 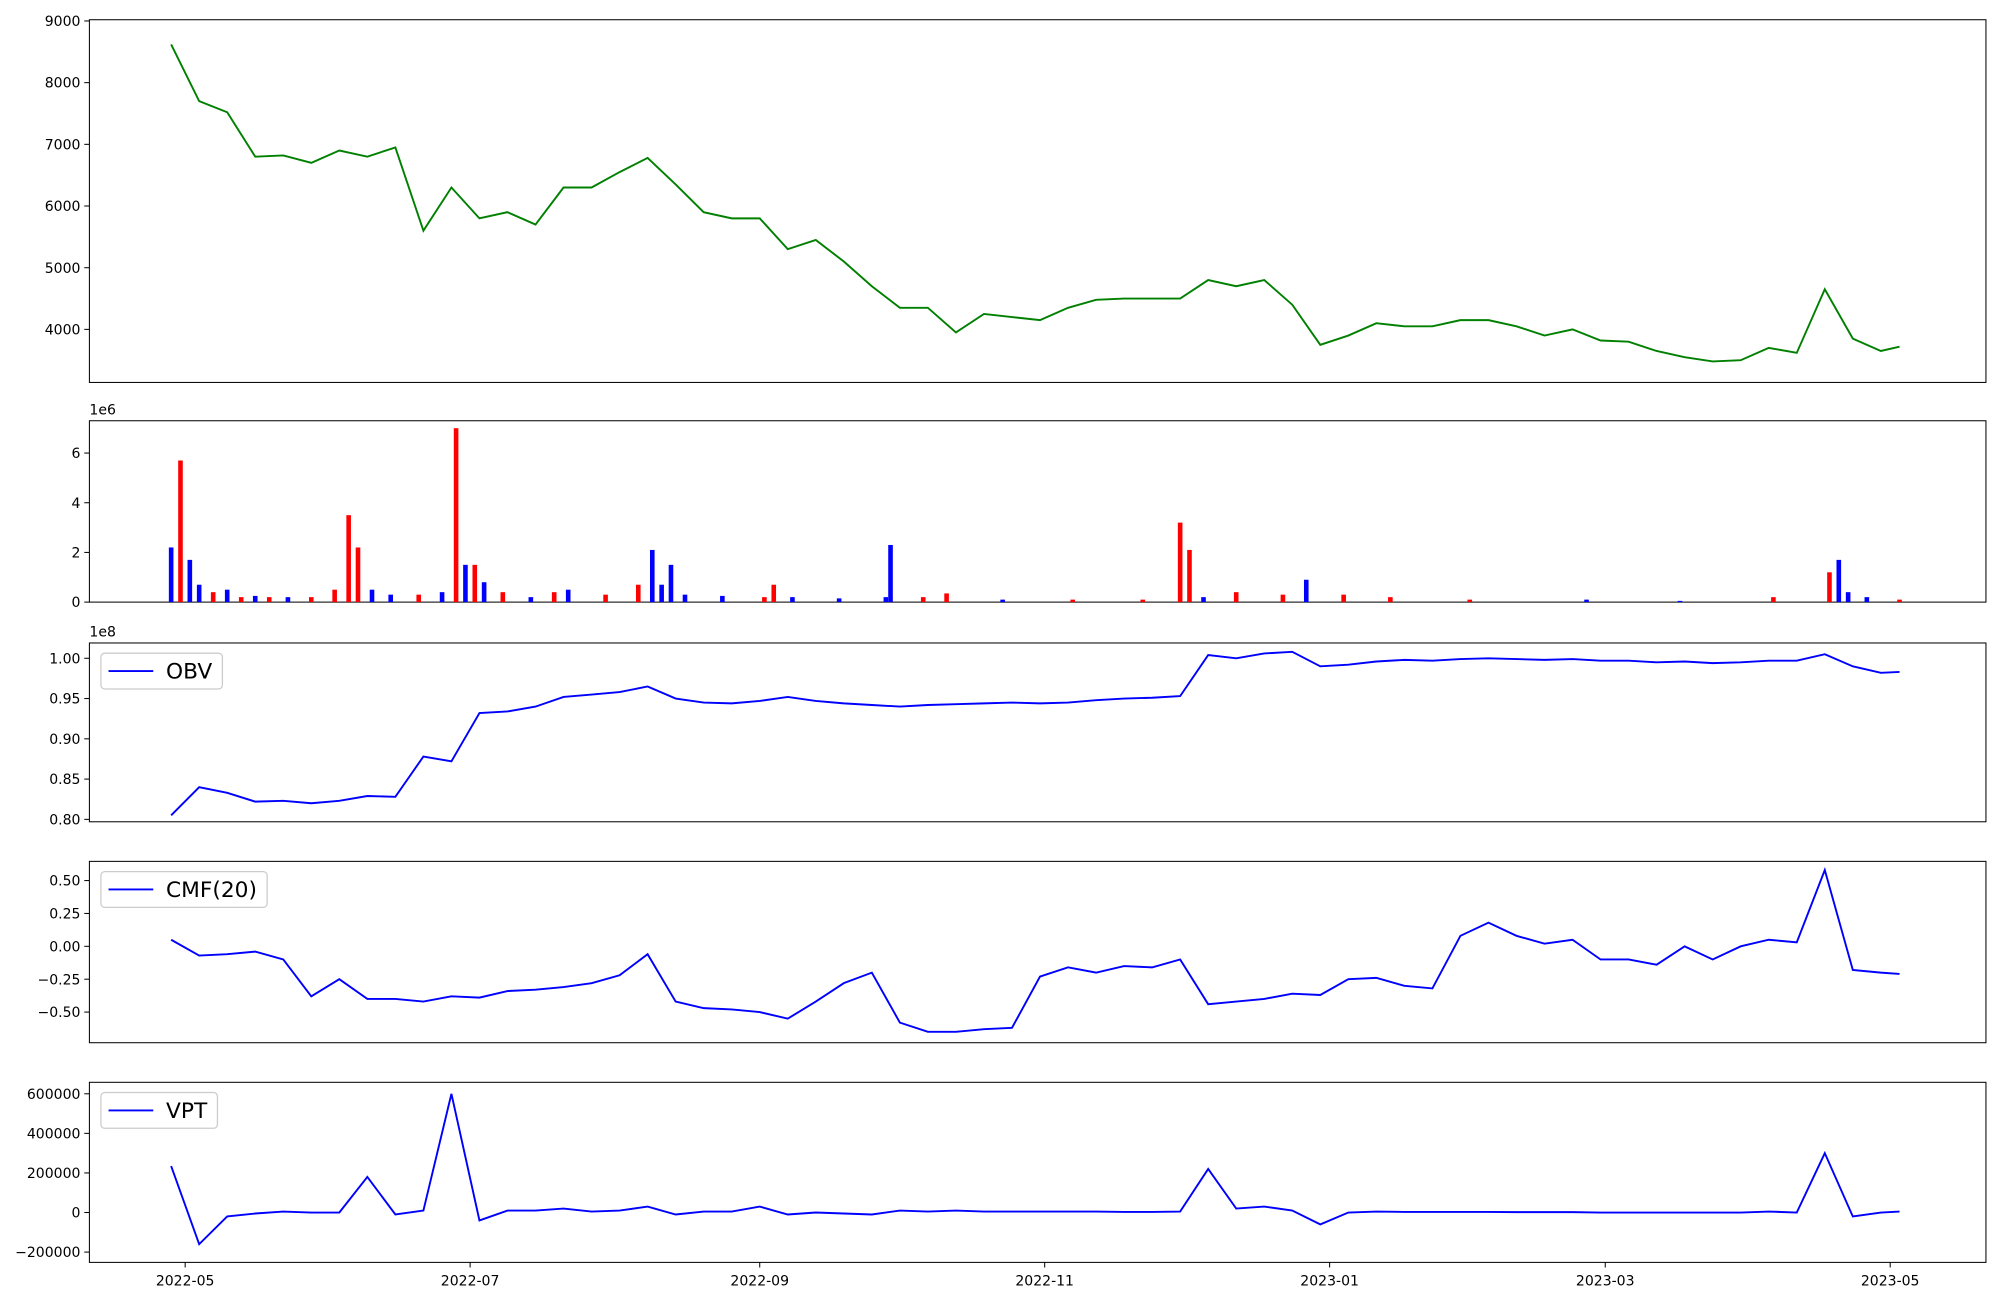 I want to click on y-tick-label: 7000, so click(x=63, y=145).